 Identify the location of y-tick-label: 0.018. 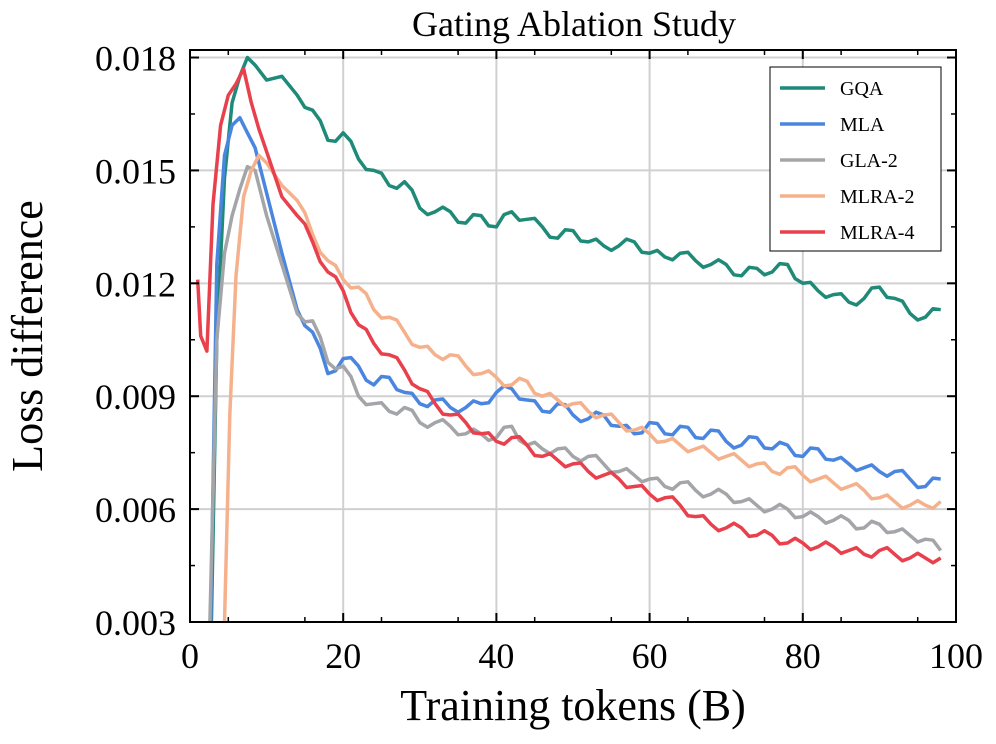
(135, 59).